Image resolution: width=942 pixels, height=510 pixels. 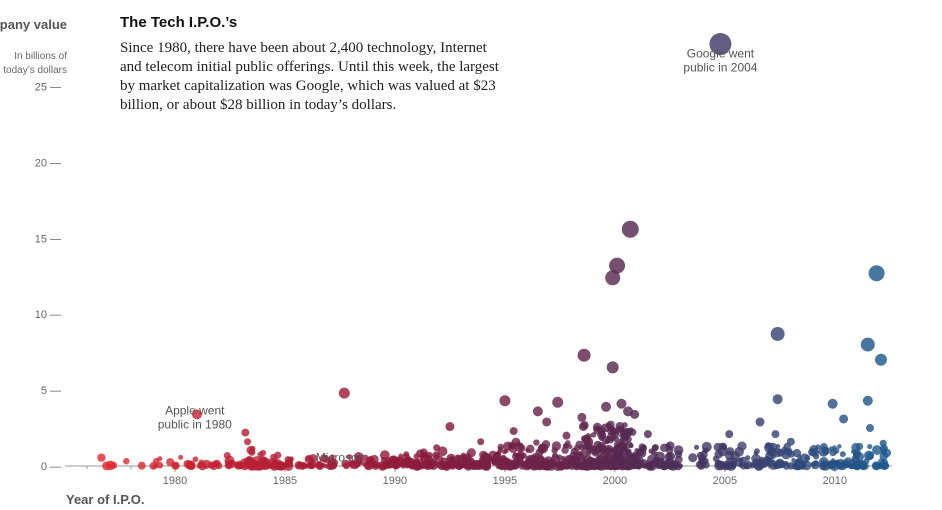 I want to click on y-axis-sublabel-2: today’s dollars, so click(x=35, y=70).